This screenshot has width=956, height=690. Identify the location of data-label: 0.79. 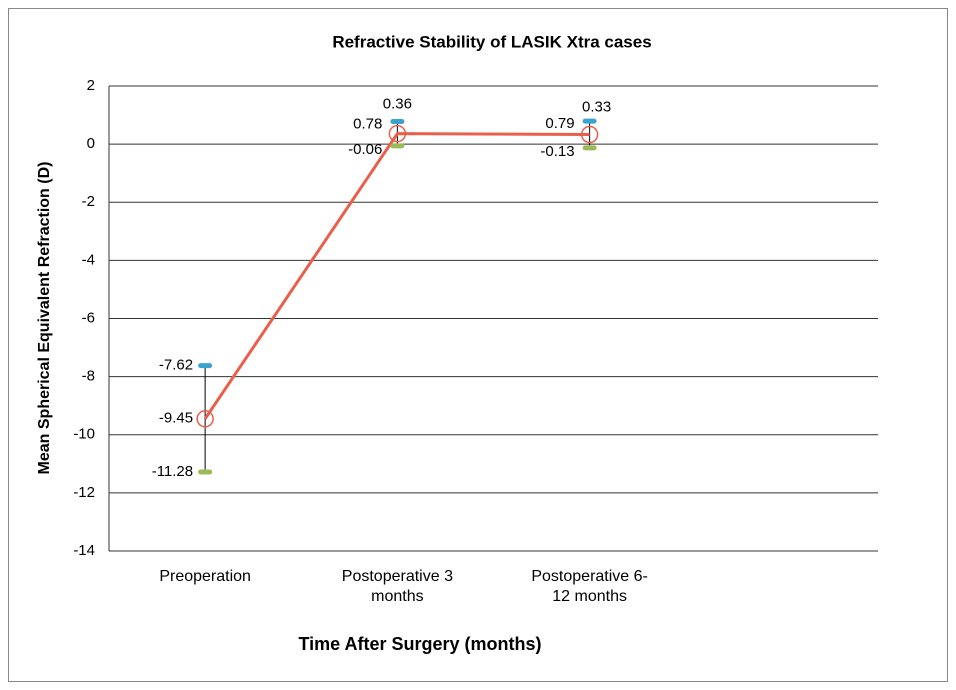
(559, 123).